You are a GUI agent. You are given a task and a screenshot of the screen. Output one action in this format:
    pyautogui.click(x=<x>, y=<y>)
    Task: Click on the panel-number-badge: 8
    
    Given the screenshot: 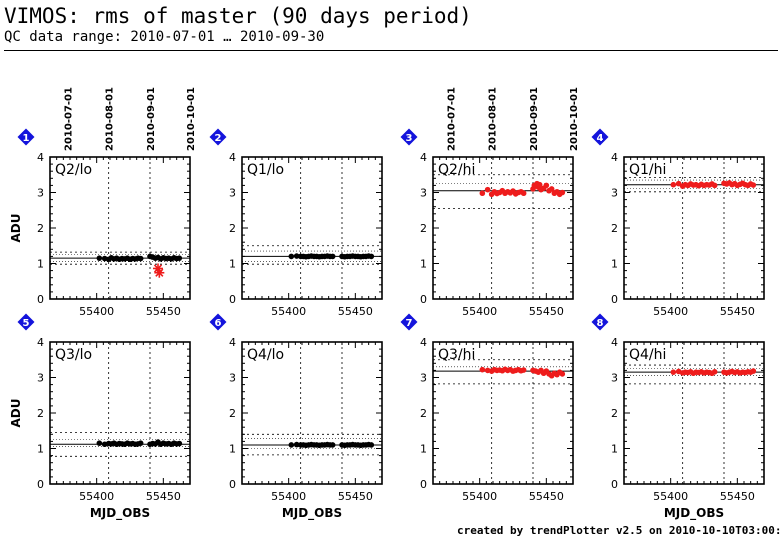 What is the action you would take?
    pyautogui.click(x=600, y=322)
    